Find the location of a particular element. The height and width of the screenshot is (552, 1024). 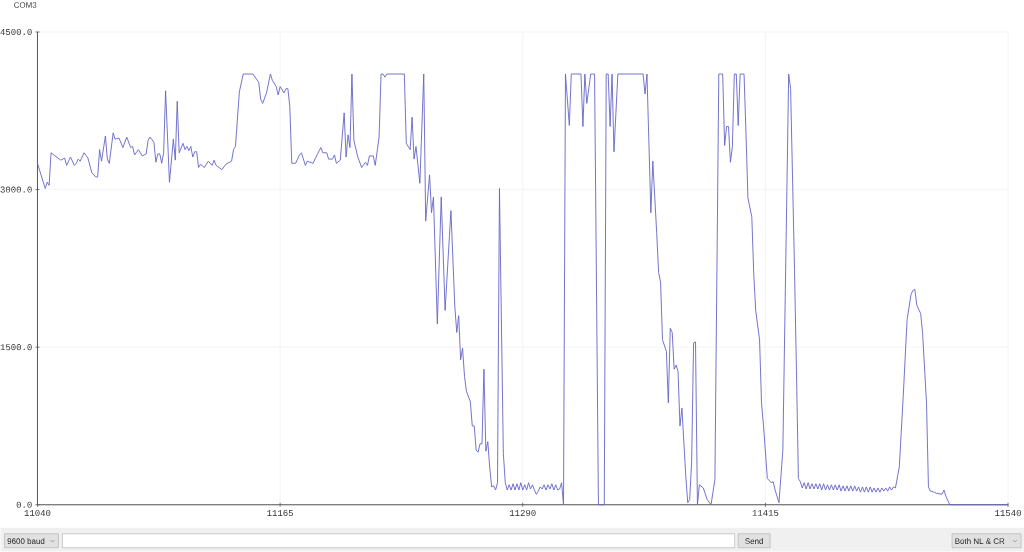

x-tick-label: 11540 is located at coordinates (1008, 513).